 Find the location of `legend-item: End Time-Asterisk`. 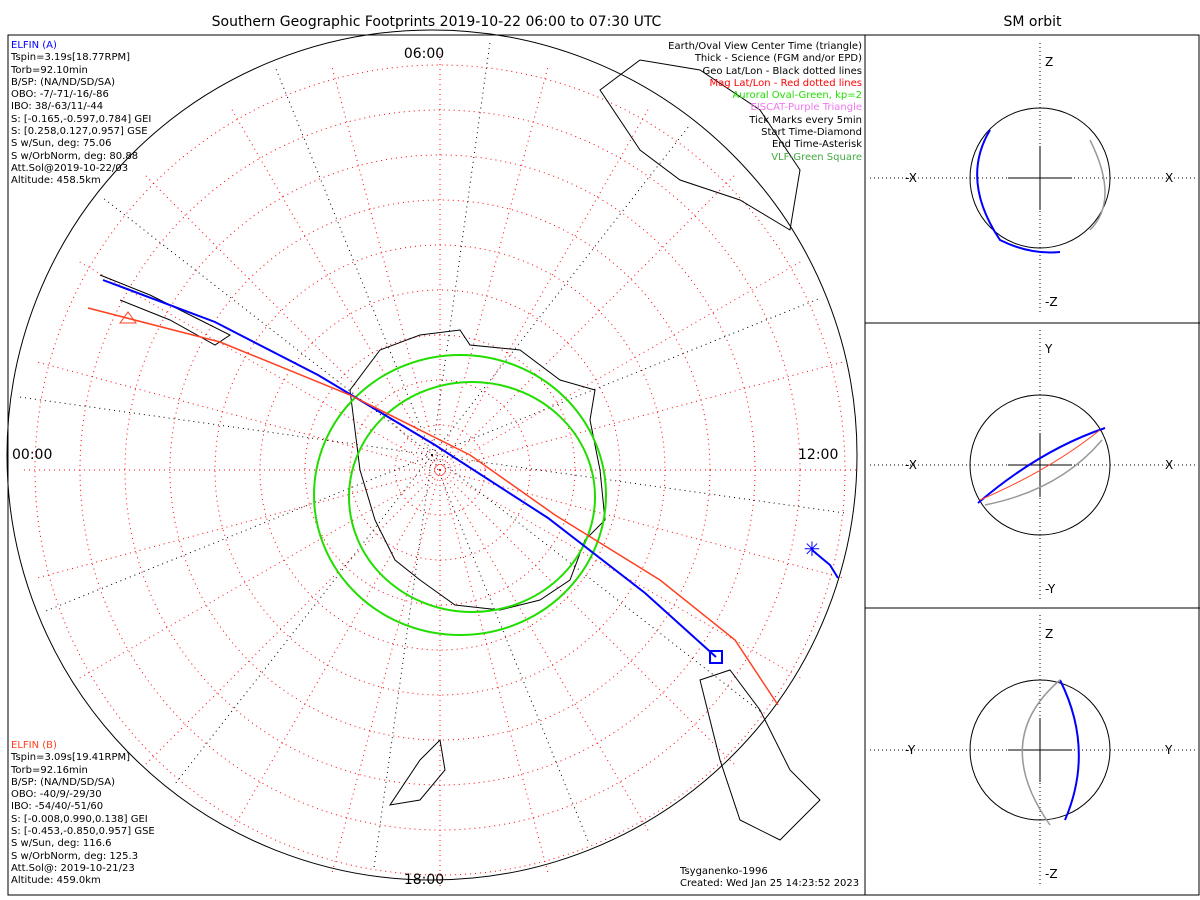

legend-item: End Time-Asterisk is located at coordinates (816, 145).